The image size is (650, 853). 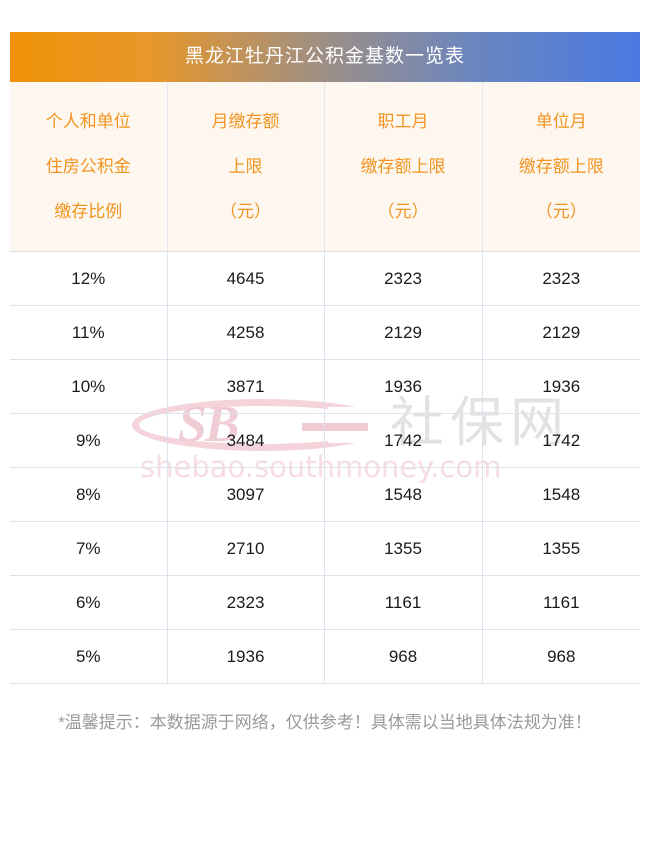 What do you see at coordinates (246, 656) in the screenshot?
I see `cell-monthly-total-cap: 1936` at bounding box center [246, 656].